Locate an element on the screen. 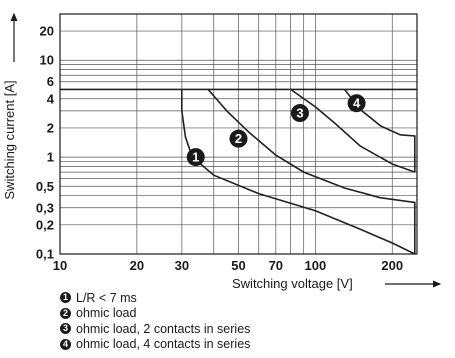  legend-label-3: ohmic load, 2 contacts in series is located at coordinates (163, 329).